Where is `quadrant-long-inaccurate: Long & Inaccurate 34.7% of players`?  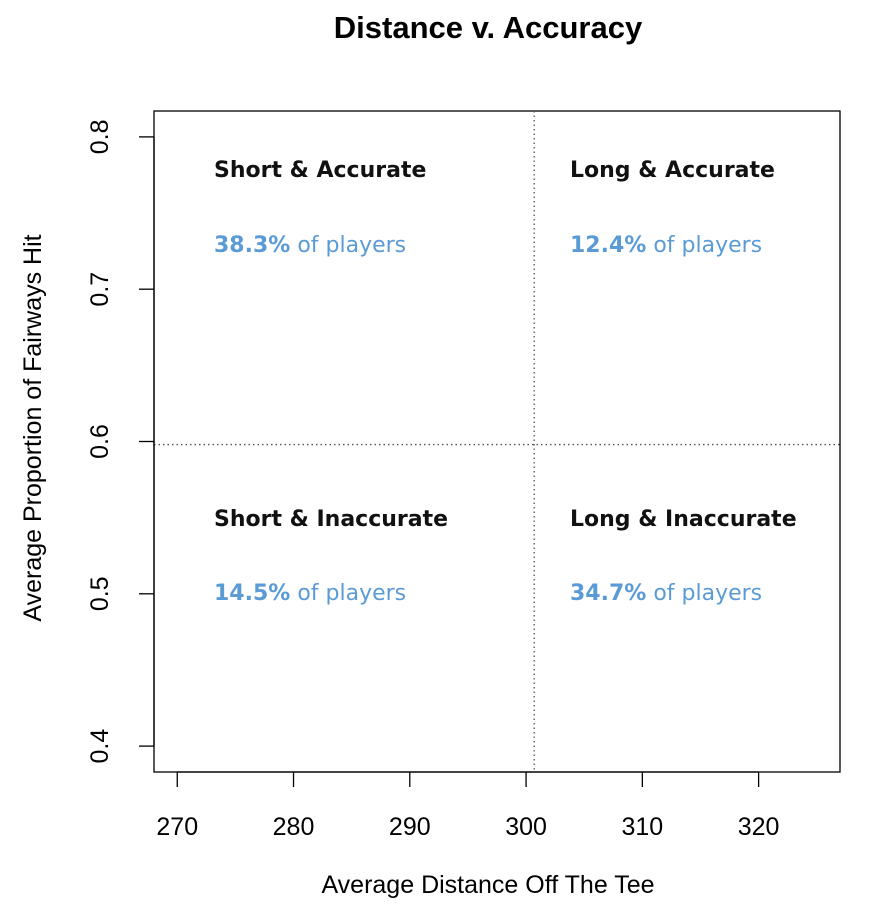 quadrant-long-inaccurate: Long & Inaccurate 34.7% of players is located at coordinates (683, 556).